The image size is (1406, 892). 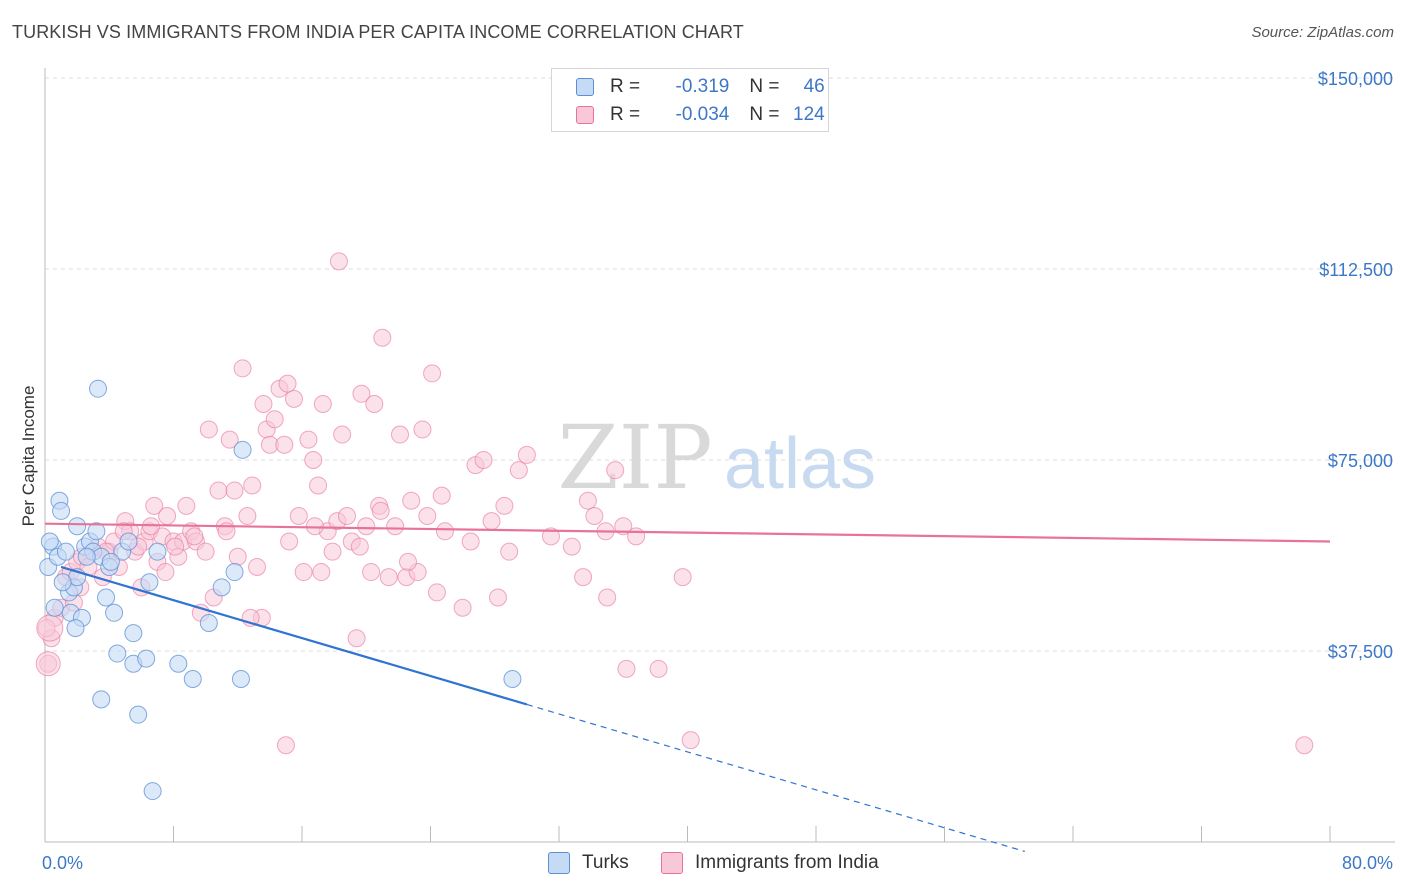 I want to click on india-swatch-icon, so click(x=585, y=115).